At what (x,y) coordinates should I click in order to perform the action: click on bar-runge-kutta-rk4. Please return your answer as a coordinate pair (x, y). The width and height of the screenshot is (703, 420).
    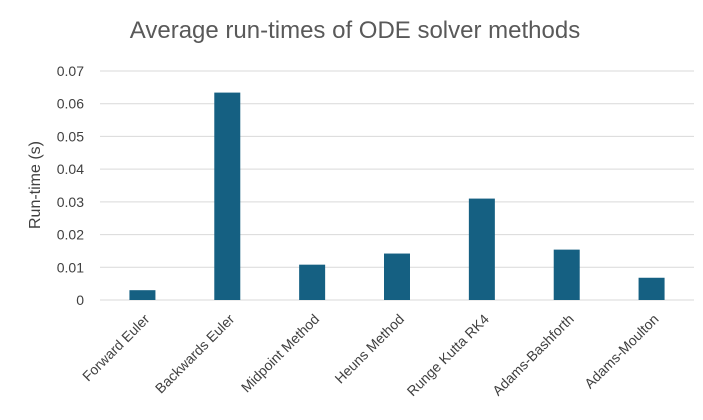
    Looking at the image, I should click on (481, 249).